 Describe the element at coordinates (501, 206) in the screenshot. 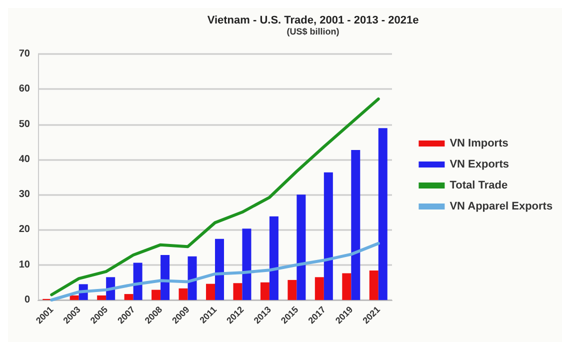

I see `legend-label: VN Apparel Exports` at that location.